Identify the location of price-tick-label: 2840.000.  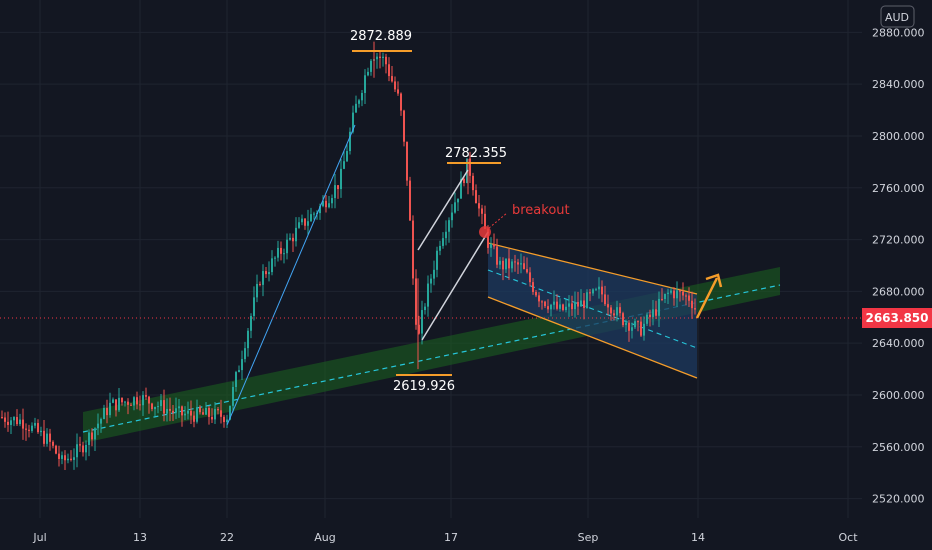
(898, 84).